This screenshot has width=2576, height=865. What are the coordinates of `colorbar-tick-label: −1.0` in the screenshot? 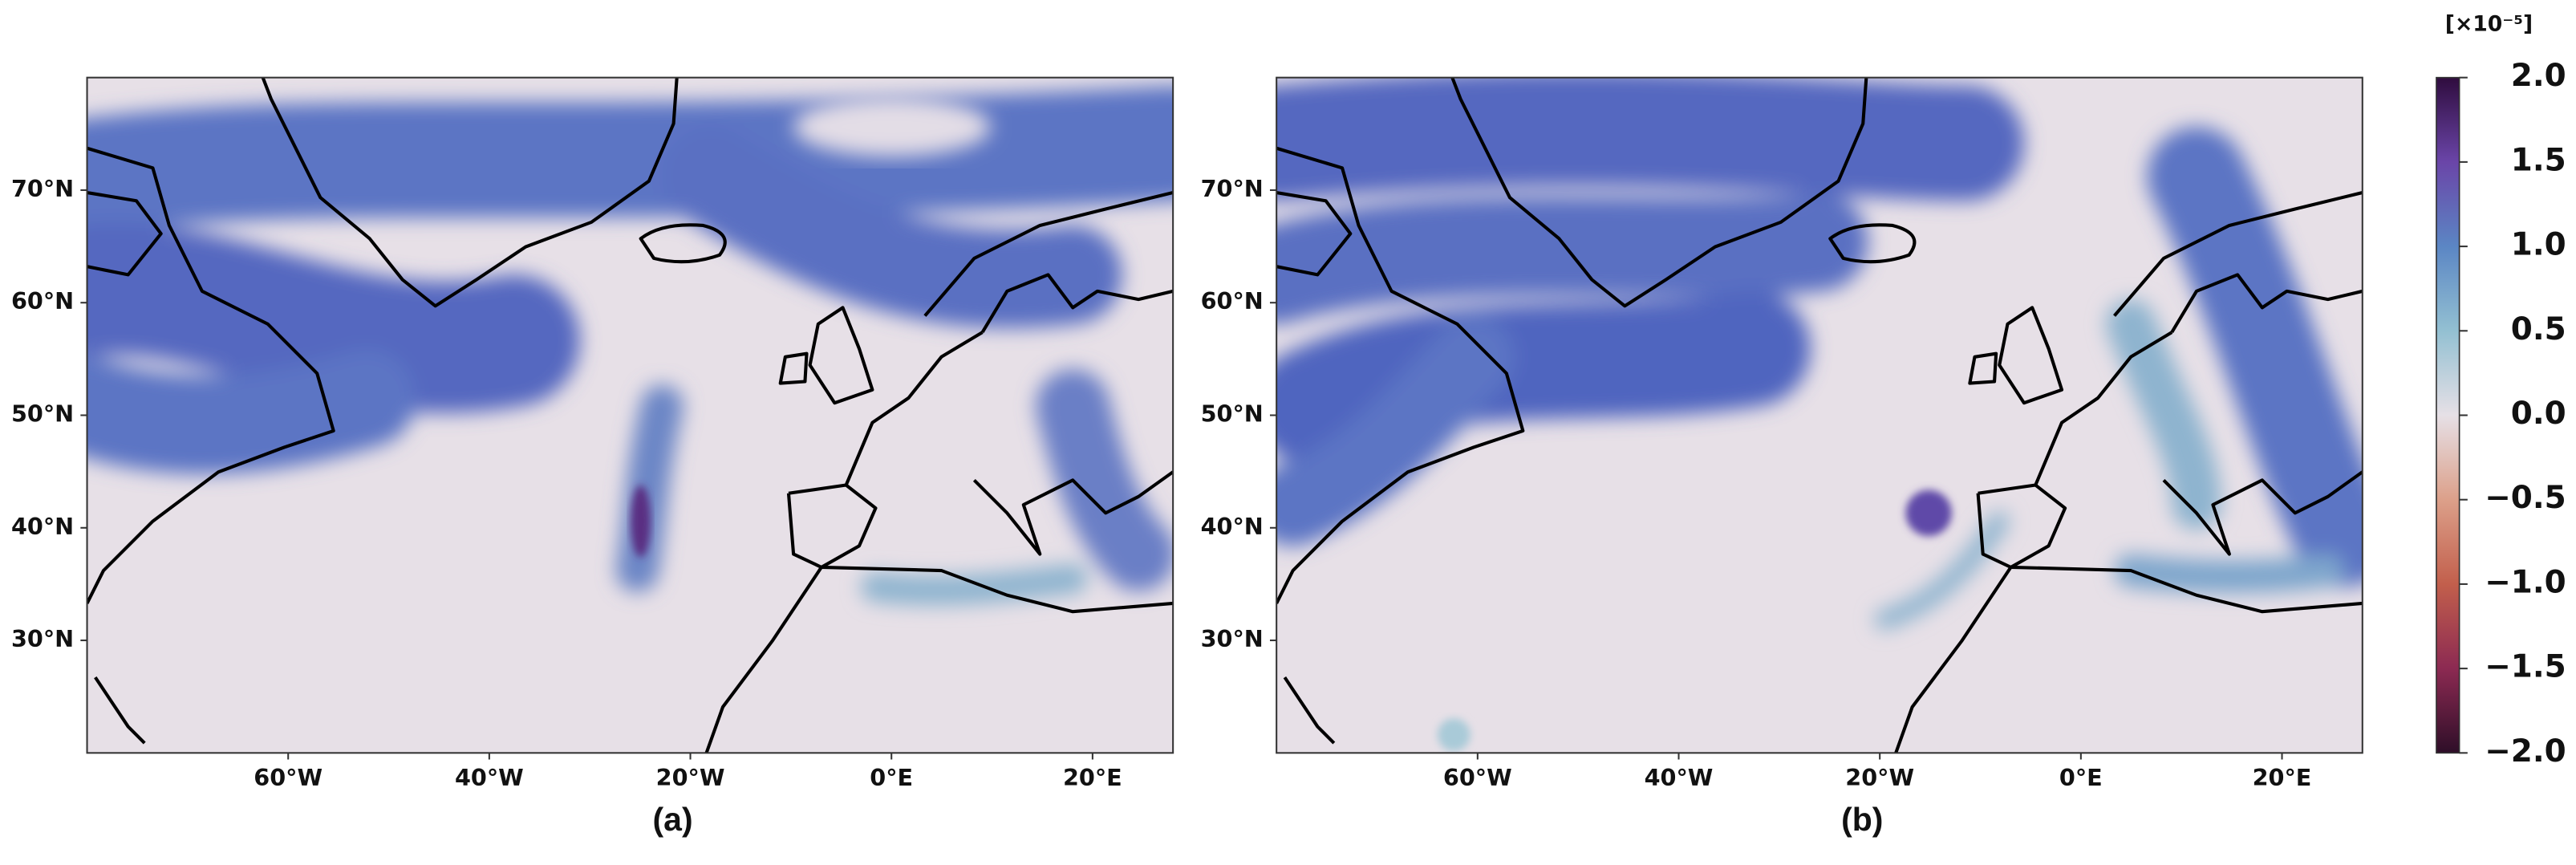 It's located at (2525, 582).